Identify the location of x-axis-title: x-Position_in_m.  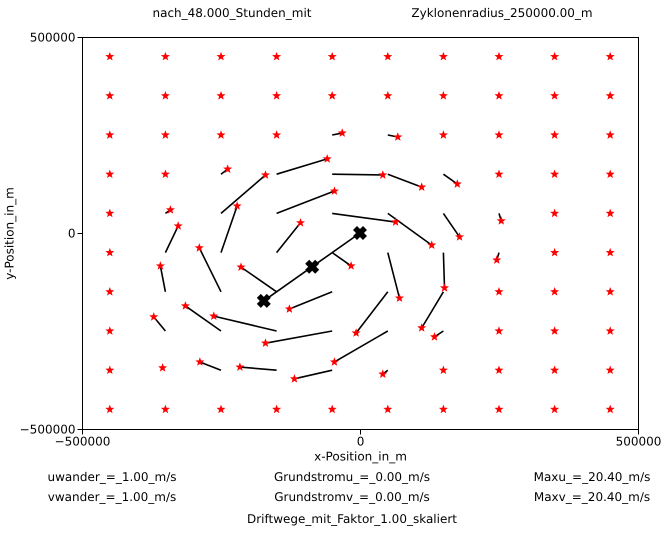
(360, 457).